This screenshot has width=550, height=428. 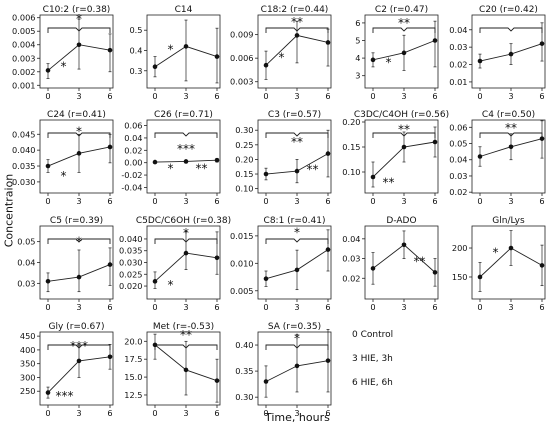 What do you see at coordinates (130, 286) in the screenshot?
I see `y-tick-label: 0.020` at bounding box center [130, 286].